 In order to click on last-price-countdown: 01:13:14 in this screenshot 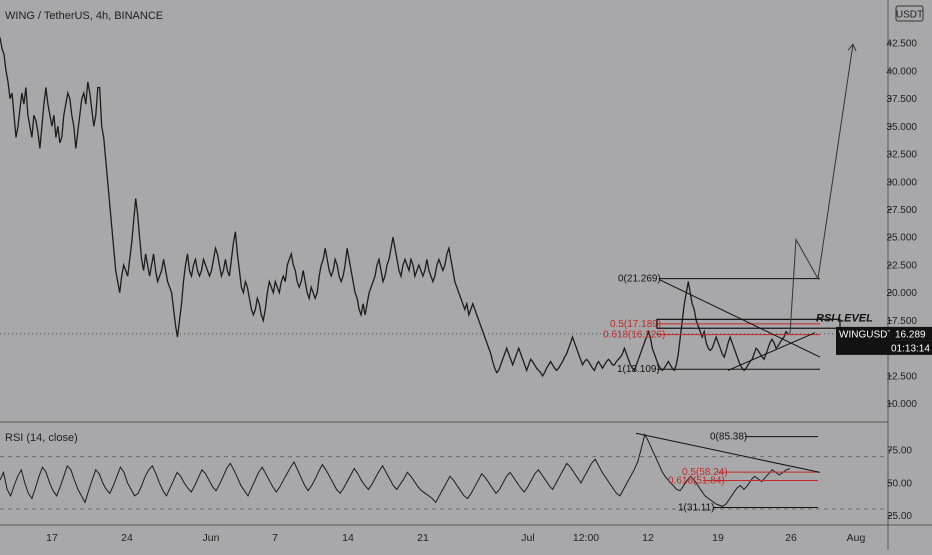, I will do `click(910, 348)`.